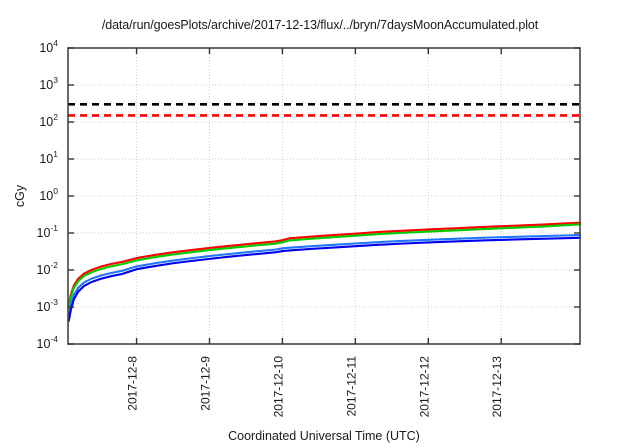  What do you see at coordinates (48, 157) in the screenshot?
I see `y-tick-label: 10¹` at bounding box center [48, 157].